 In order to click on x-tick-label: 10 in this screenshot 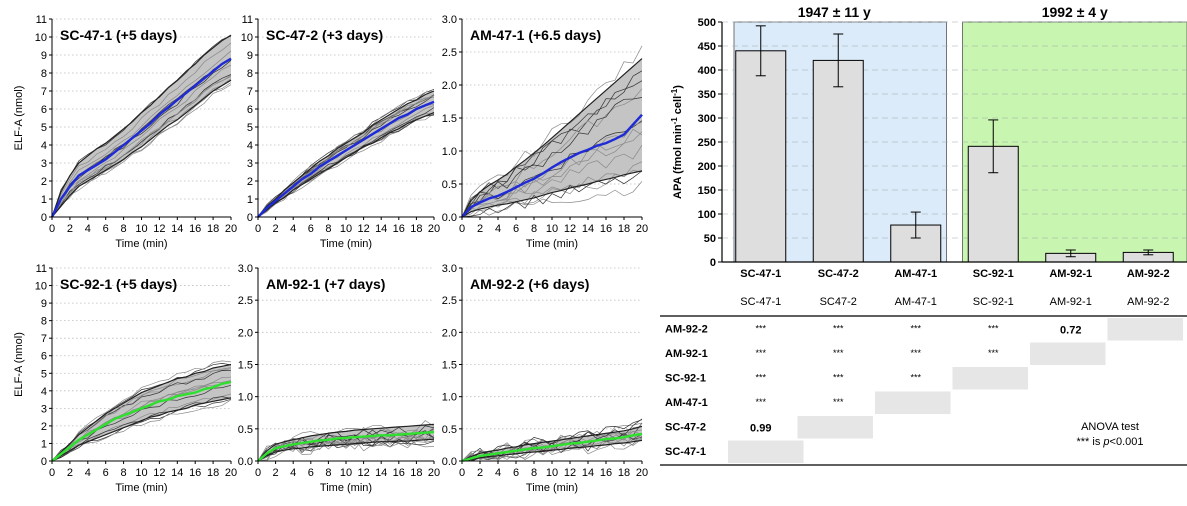, I will do `click(346, 473)`.